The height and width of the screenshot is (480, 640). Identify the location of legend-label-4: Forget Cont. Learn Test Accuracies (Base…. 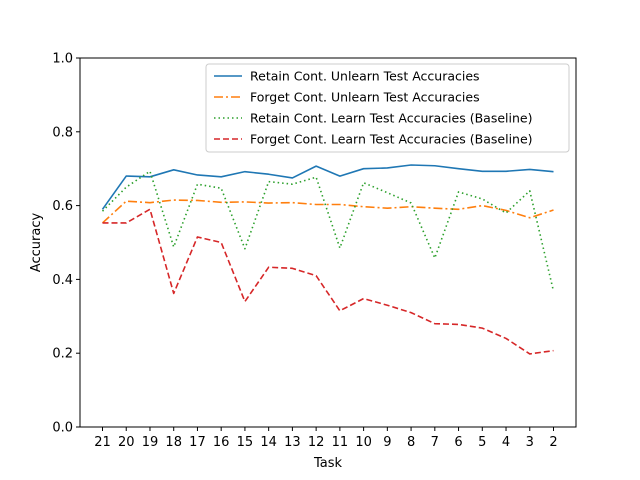
(391, 139).